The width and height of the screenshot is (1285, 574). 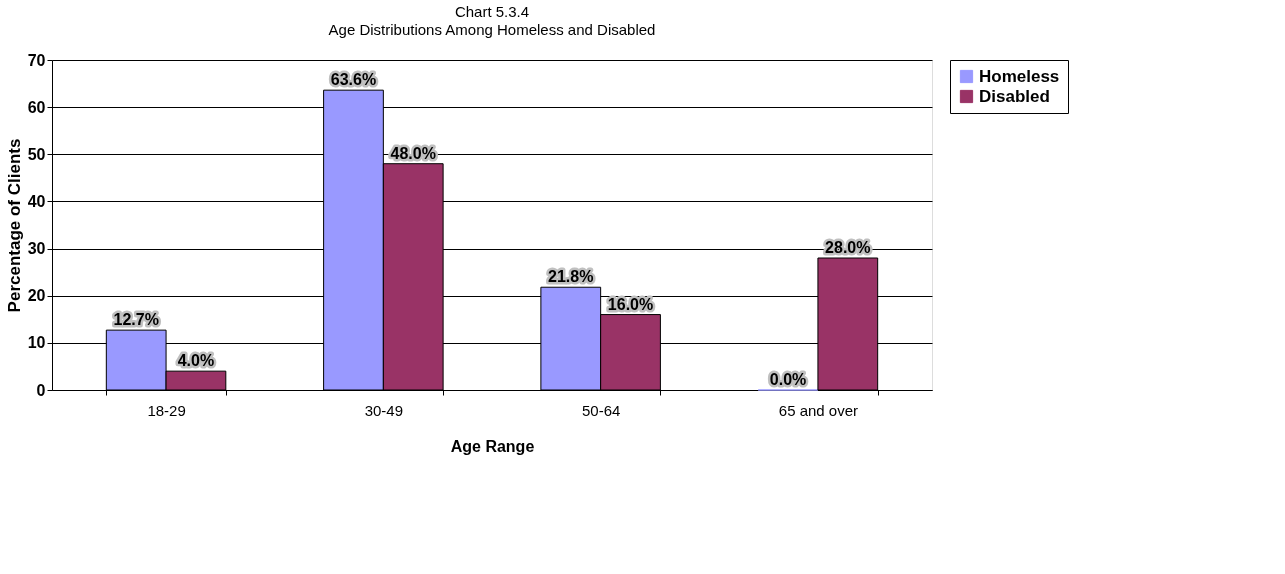 I want to click on chart-title: Chart 5.3.4, so click(x=492, y=11).